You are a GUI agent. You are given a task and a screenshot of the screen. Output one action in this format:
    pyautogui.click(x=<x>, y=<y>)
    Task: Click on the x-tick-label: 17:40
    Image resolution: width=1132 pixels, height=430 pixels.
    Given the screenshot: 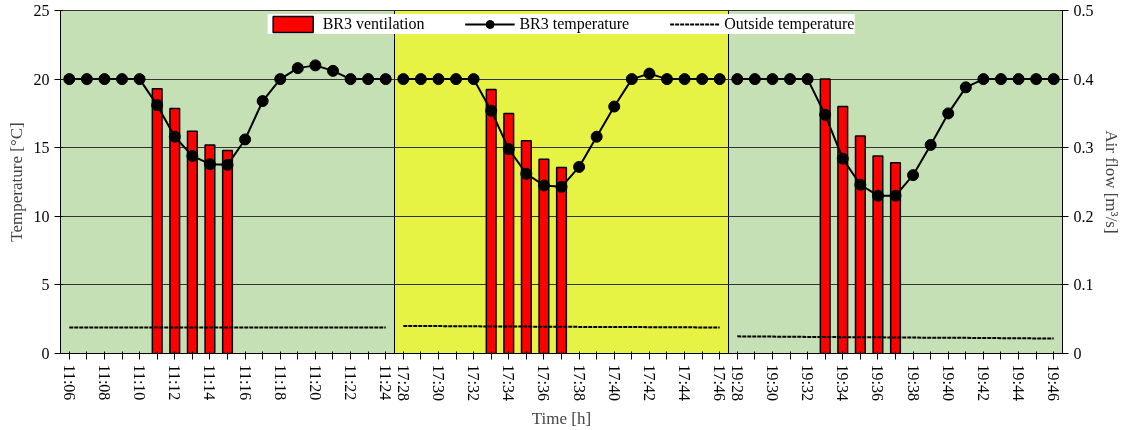 What is the action you would take?
    pyautogui.click(x=614, y=382)
    